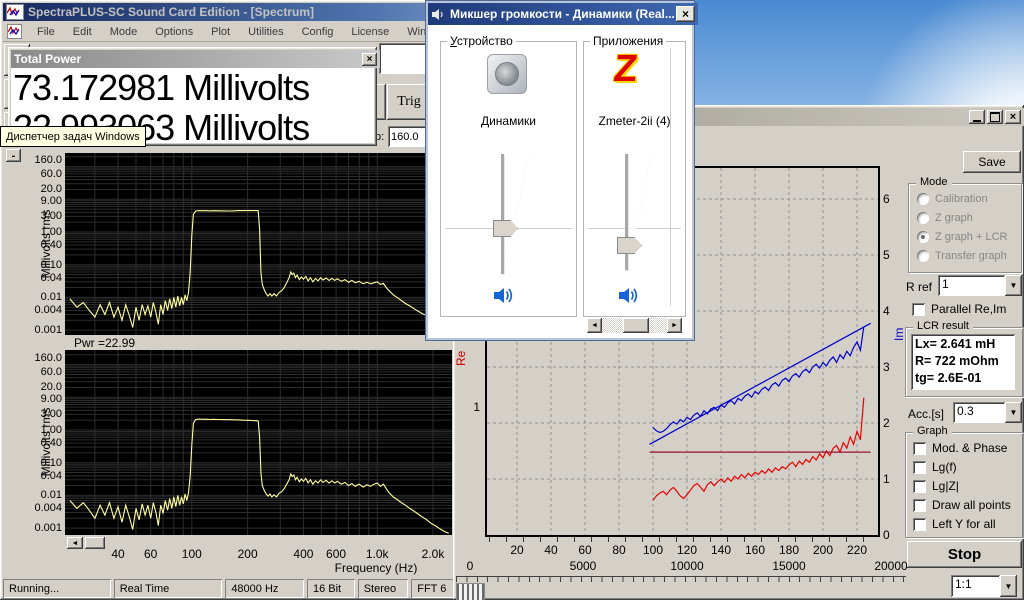 Image resolution: width=1024 pixels, height=600 pixels. Describe the element at coordinates (962, 237) in the screenshot. I see `radio-z-graph-lcr: Z graph + LCR` at that location.